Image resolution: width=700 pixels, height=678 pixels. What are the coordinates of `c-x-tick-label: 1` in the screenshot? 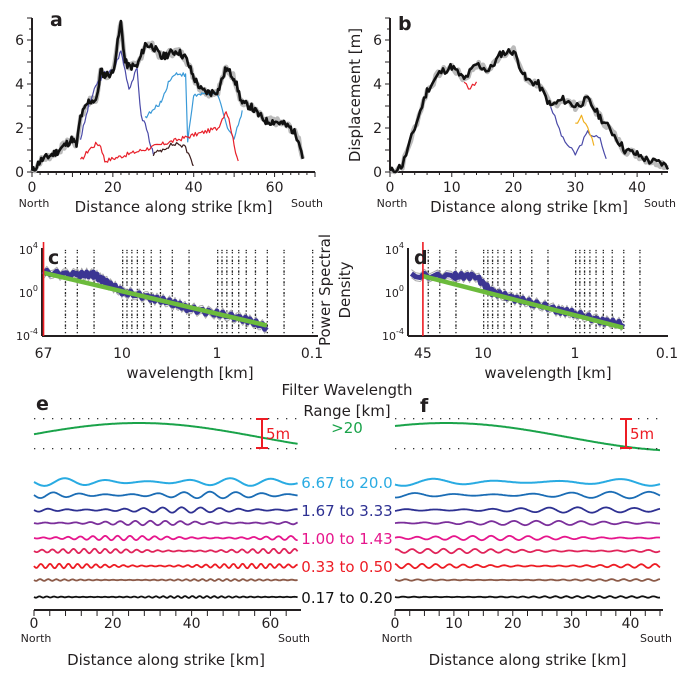 It's located at (217, 354).